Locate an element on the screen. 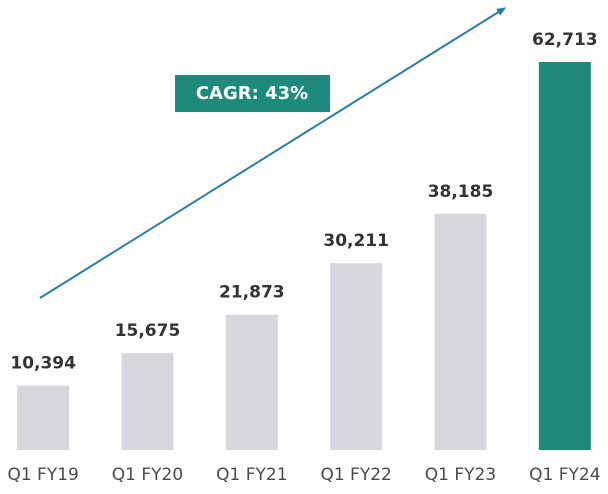 This screenshot has height=494, width=608. x-tick-label: Q1 FY22 is located at coordinates (355, 475).